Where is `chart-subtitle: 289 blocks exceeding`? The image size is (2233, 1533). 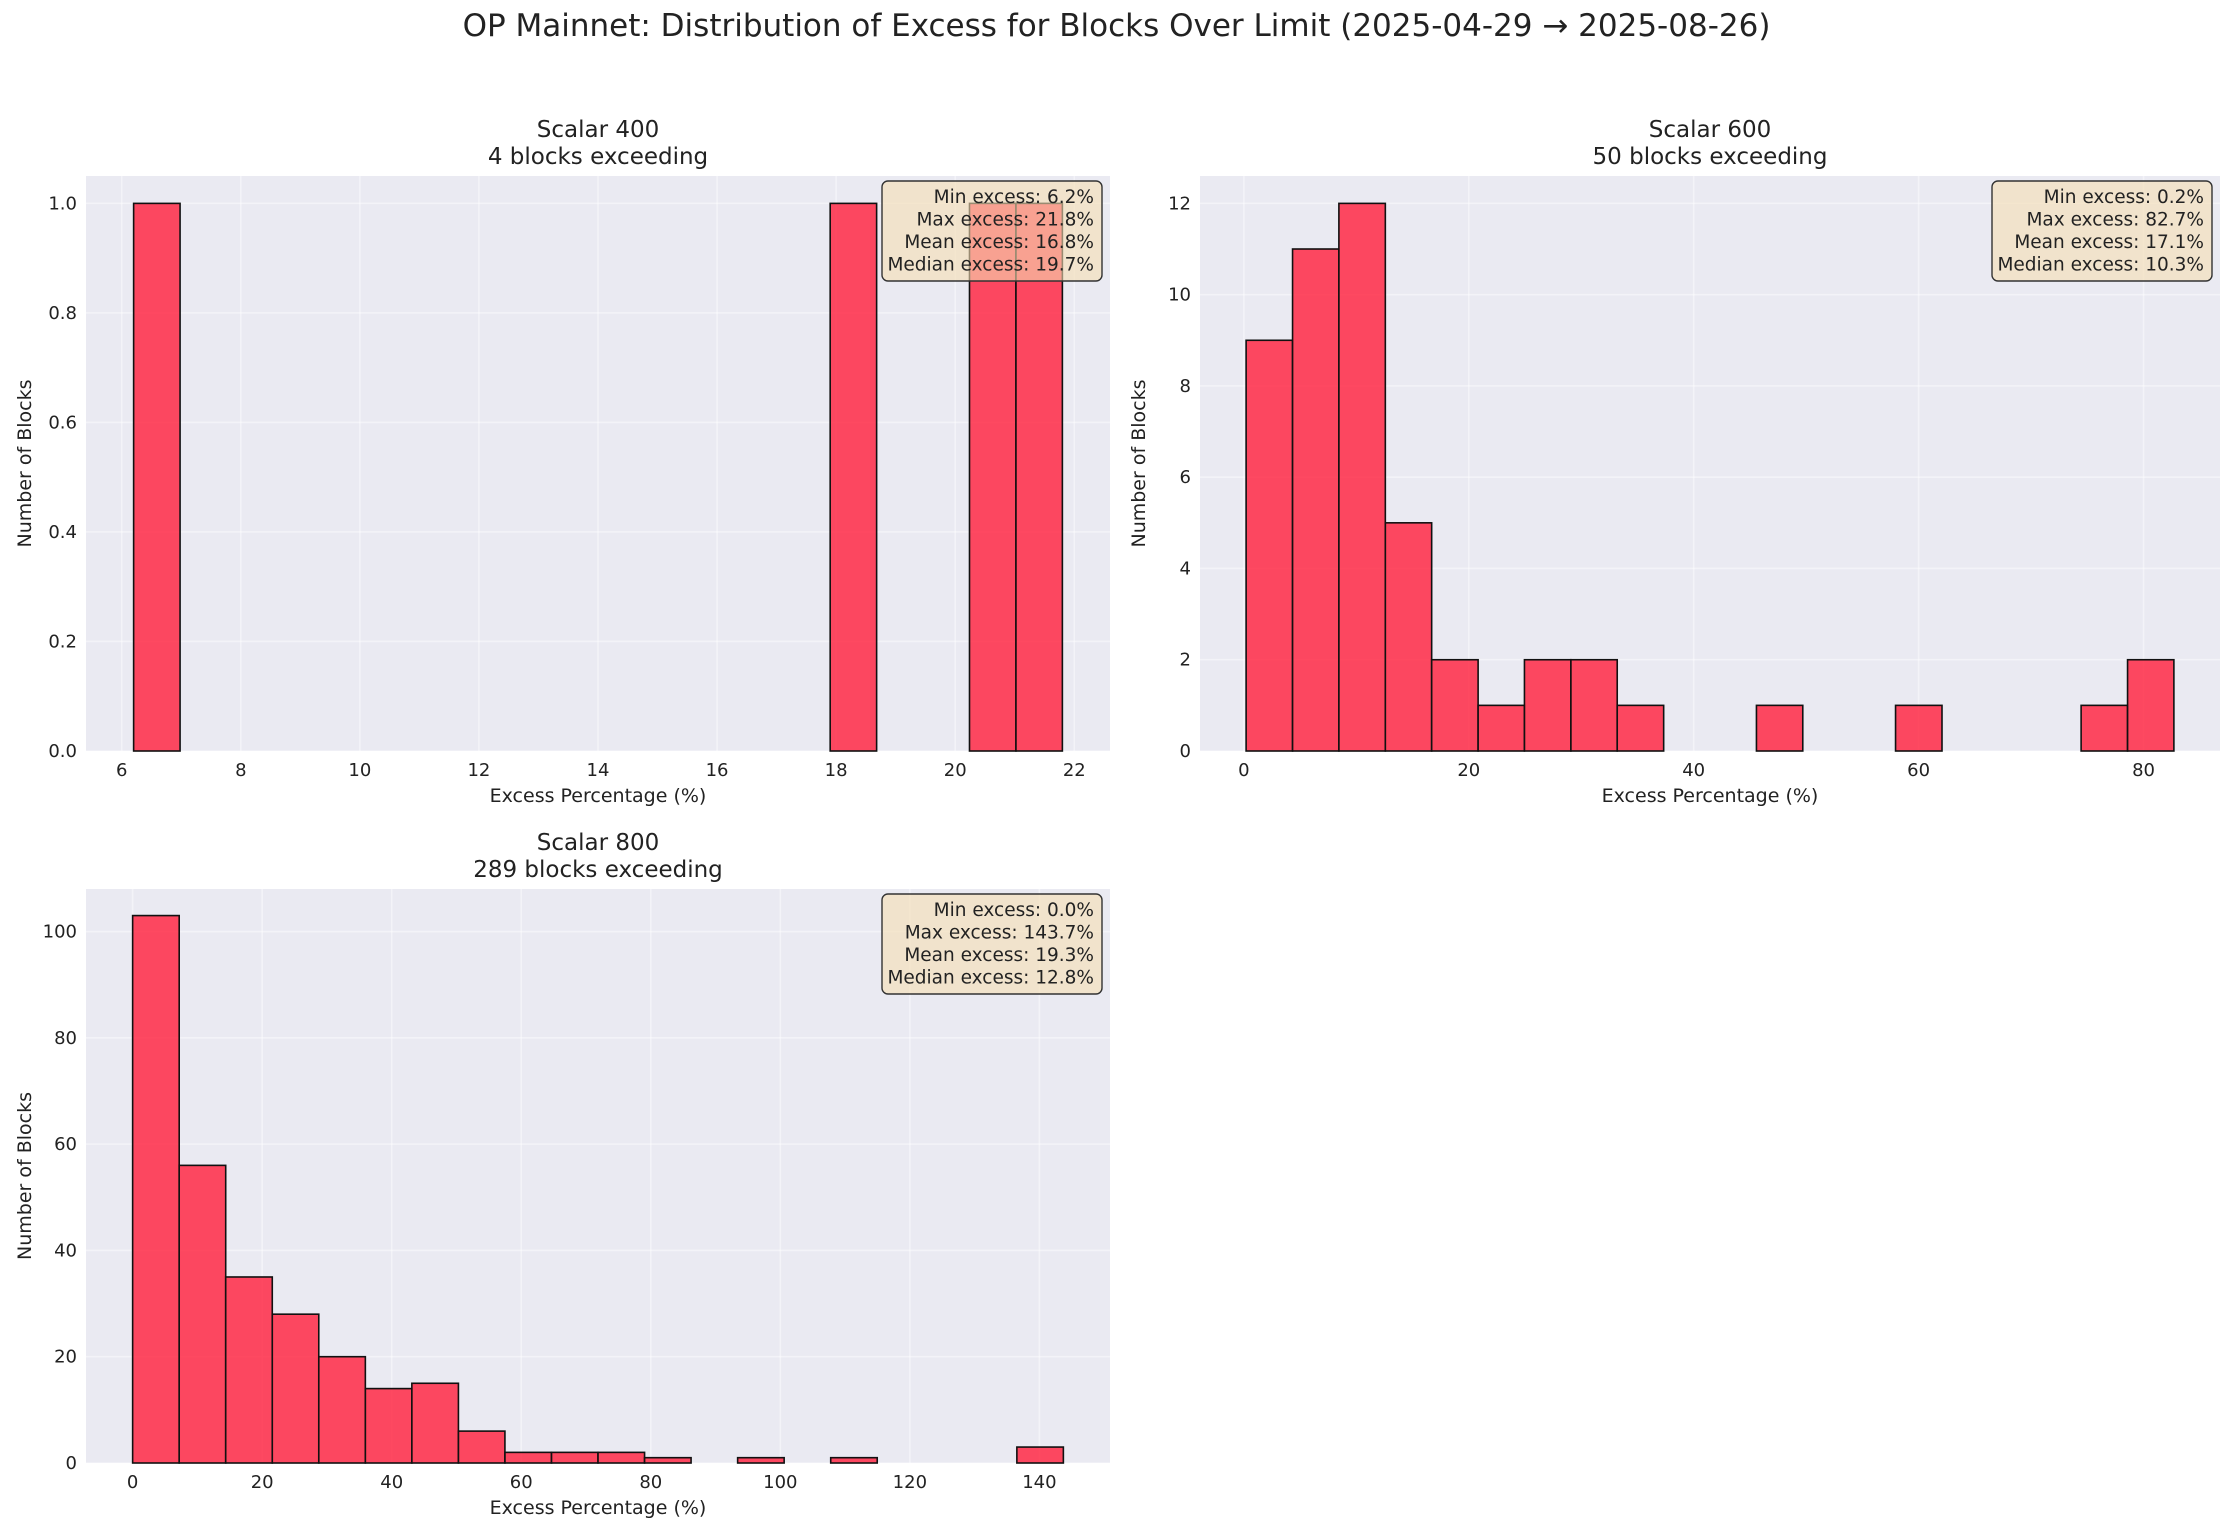 chart-subtitle: 289 blocks exceeding is located at coordinates (598, 870).